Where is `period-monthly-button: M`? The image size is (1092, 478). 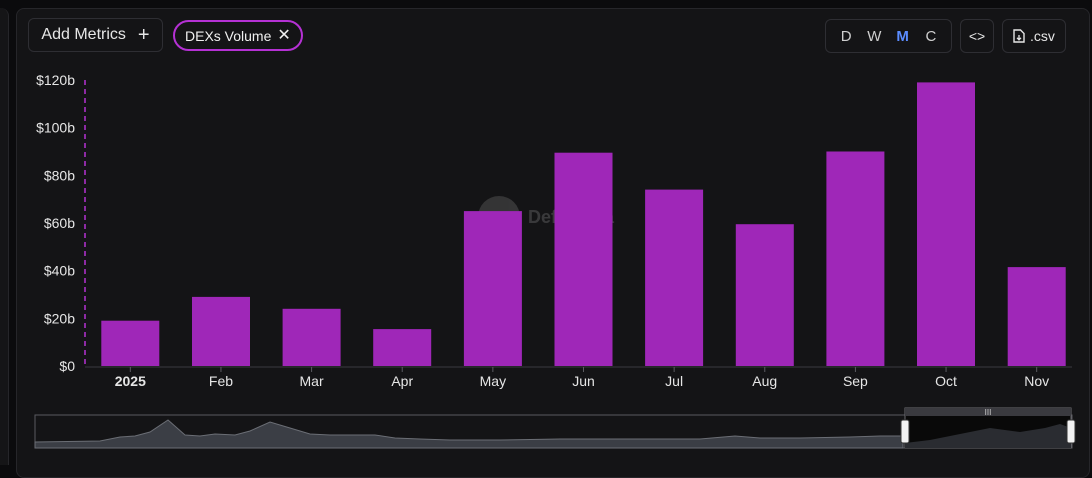
period-monthly-button: M is located at coordinates (902, 36).